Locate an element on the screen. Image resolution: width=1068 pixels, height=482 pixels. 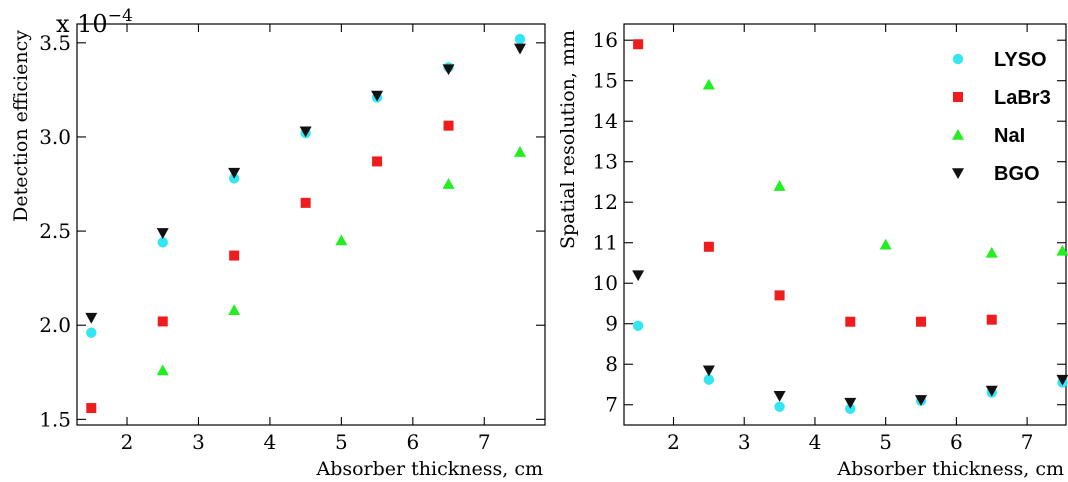
y-tick-label: 14 is located at coordinates (605, 121).